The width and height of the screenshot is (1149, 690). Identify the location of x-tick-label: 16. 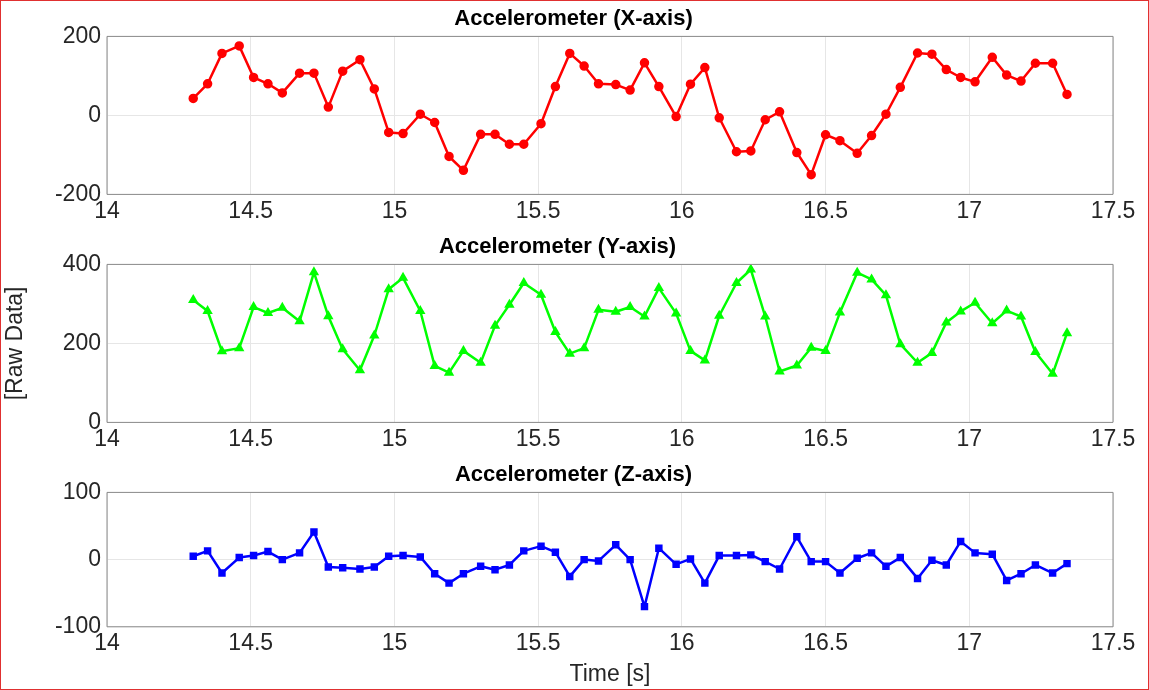
(682, 641).